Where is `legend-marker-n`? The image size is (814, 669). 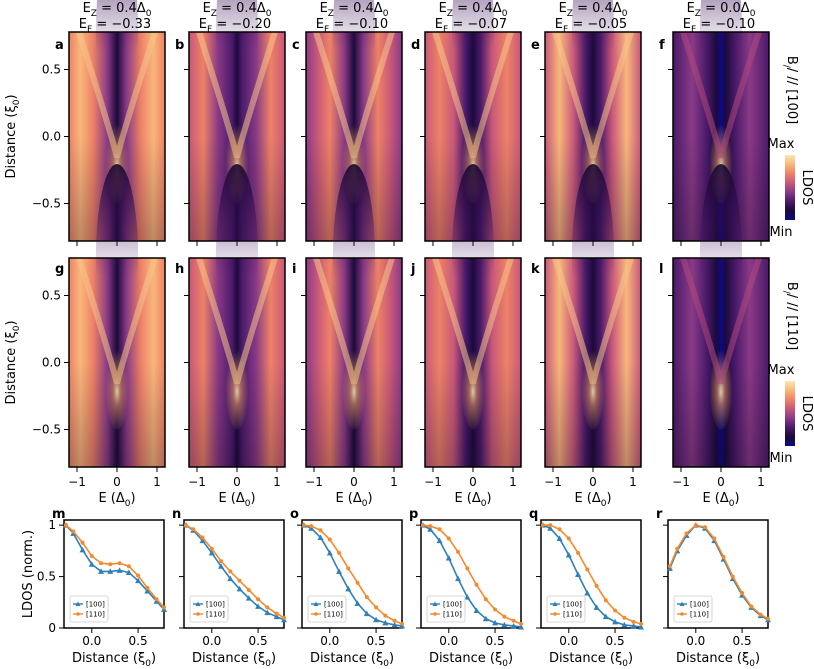 legend-marker-n is located at coordinates (198, 614).